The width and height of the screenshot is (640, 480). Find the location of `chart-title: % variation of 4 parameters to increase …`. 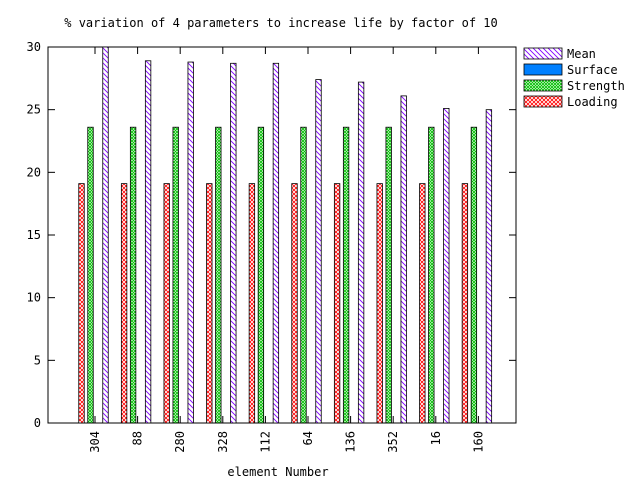

chart-title: % variation of 4 parameters to increase … is located at coordinates (280, 23).